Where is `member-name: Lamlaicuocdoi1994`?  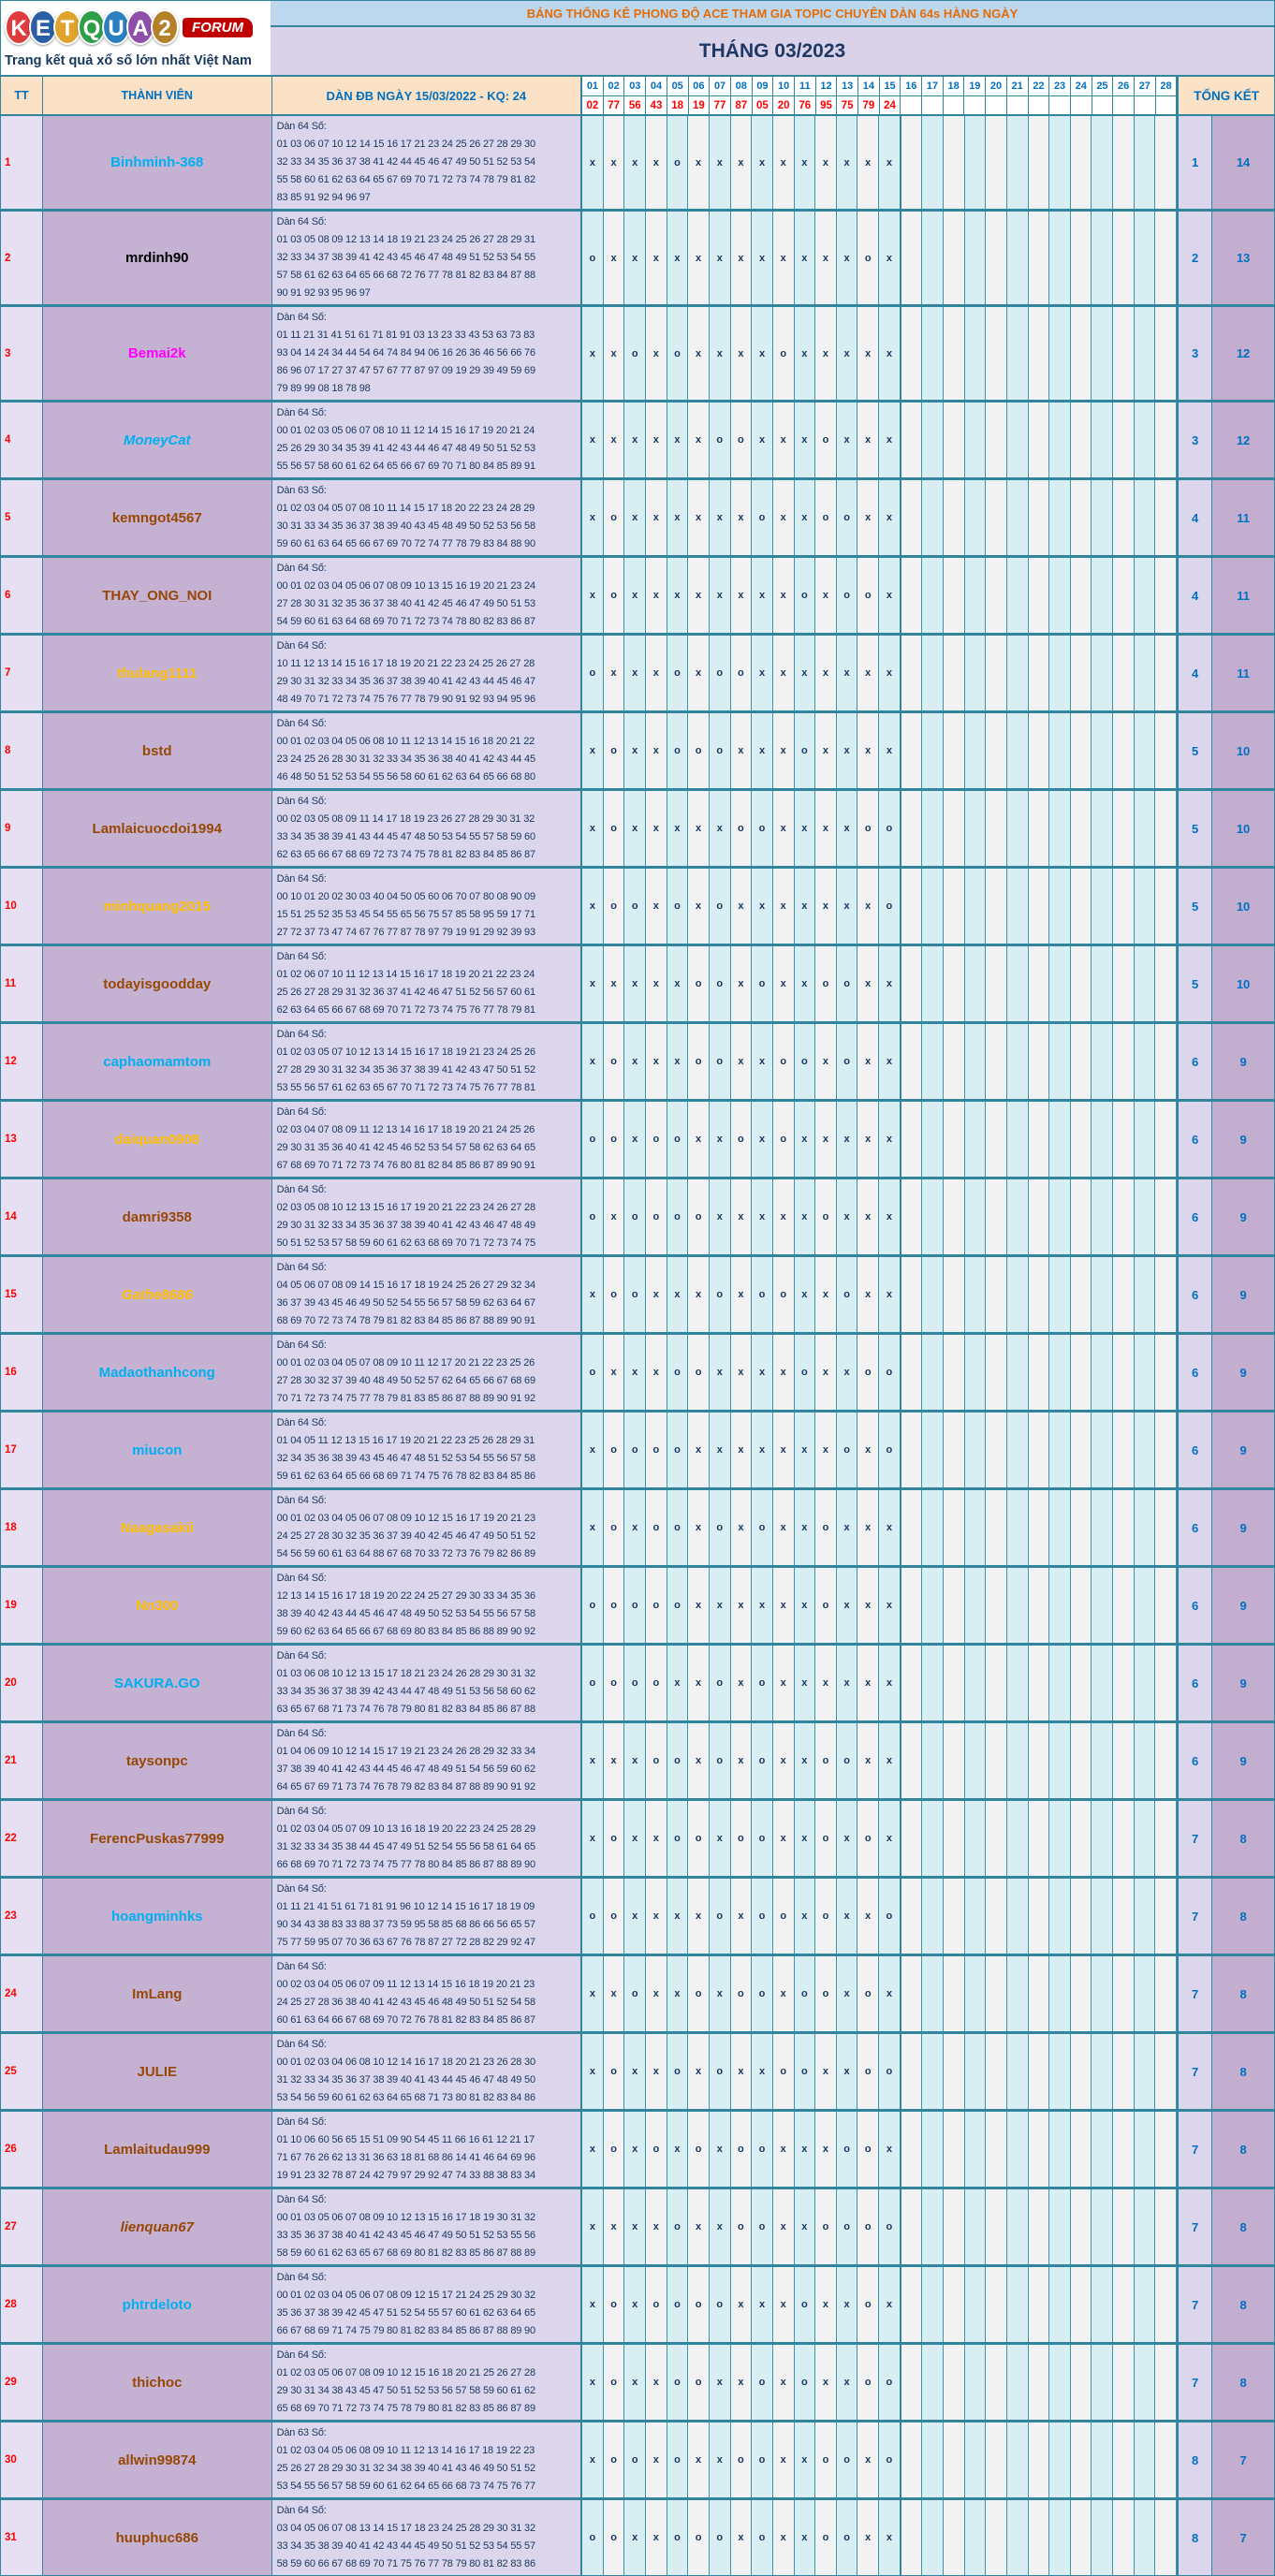 member-name: Lamlaicuocdoi1994 is located at coordinates (157, 828).